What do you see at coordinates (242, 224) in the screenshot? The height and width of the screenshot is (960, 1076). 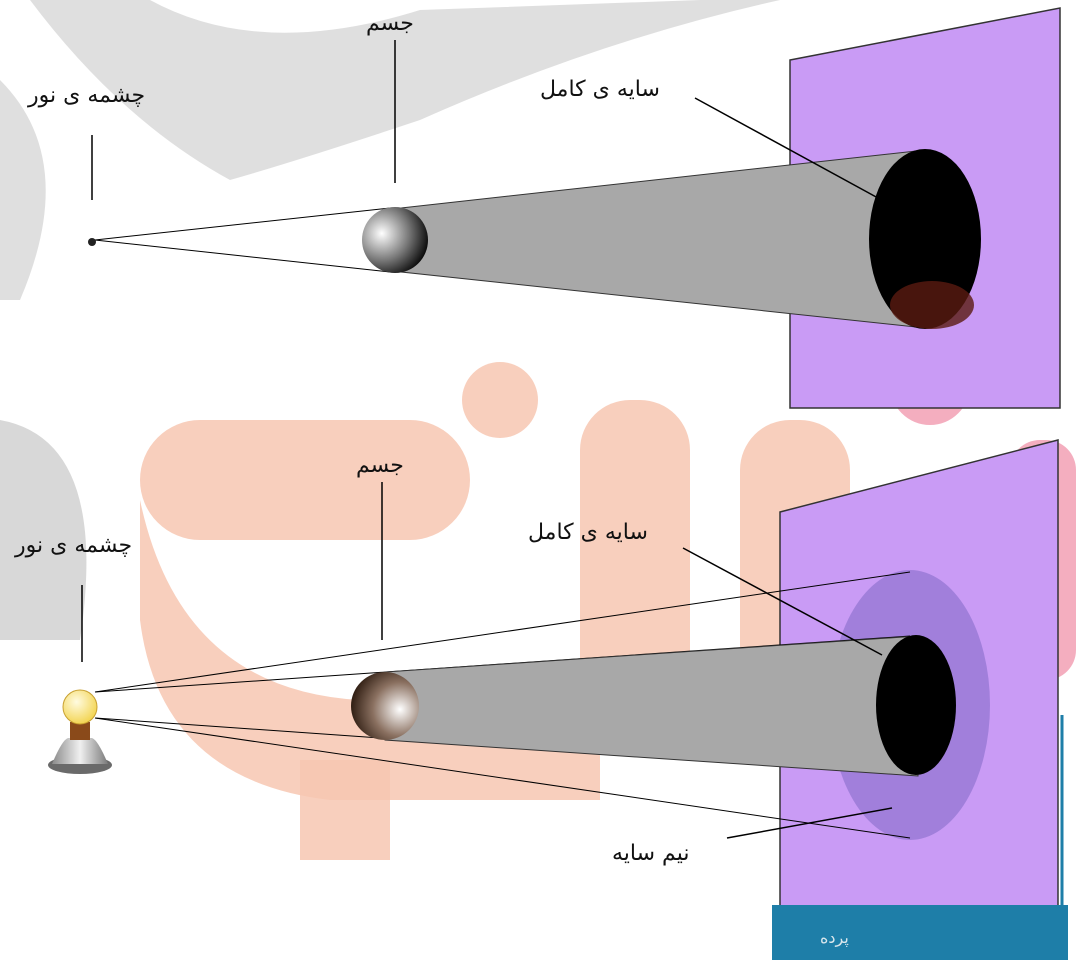 I see `ray-top-upper` at bounding box center [242, 224].